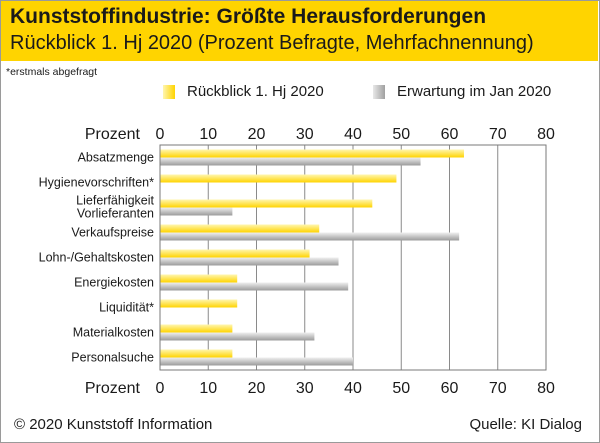  I want to click on axis-unit-label-top: Prozent, so click(113, 134).